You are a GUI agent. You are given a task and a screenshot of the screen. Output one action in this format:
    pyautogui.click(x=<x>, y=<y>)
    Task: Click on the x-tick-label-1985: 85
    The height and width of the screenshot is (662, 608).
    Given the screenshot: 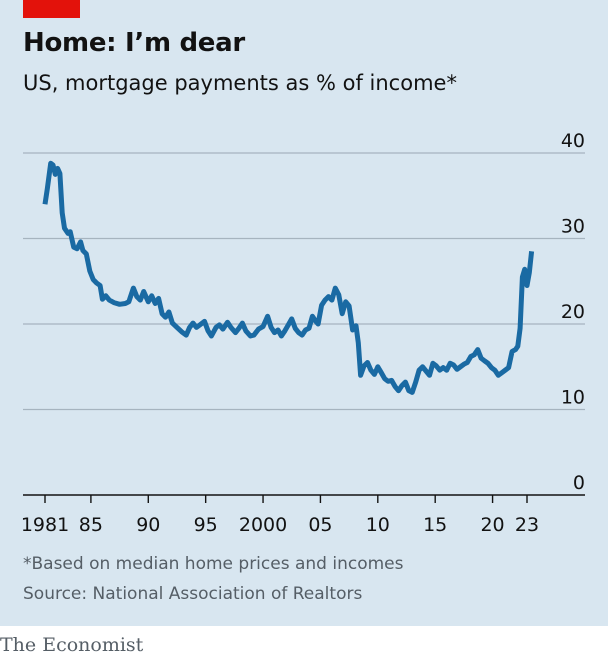 What is the action you would take?
    pyautogui.click(x=91, y=525)
    